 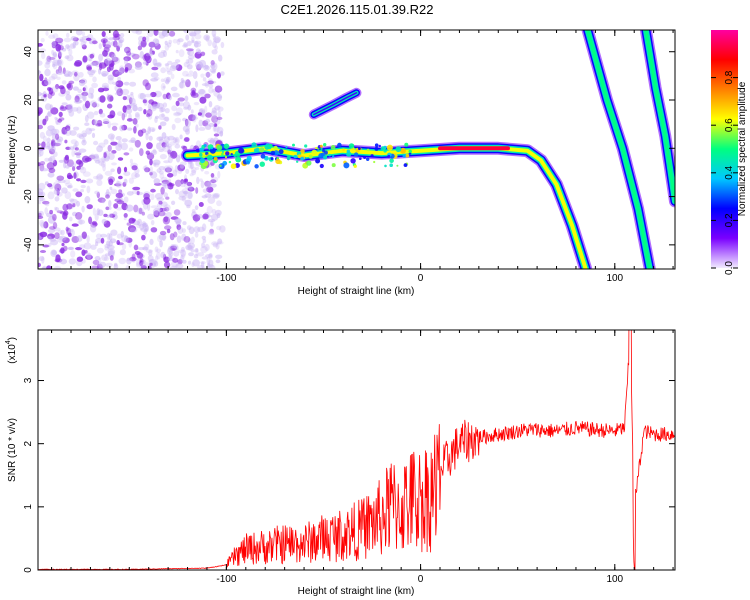 What do you see at coordinates (729, 220) in the screenshot?
I see `colorbar-tick-label: 0.2` at bounding box center [729, 220].